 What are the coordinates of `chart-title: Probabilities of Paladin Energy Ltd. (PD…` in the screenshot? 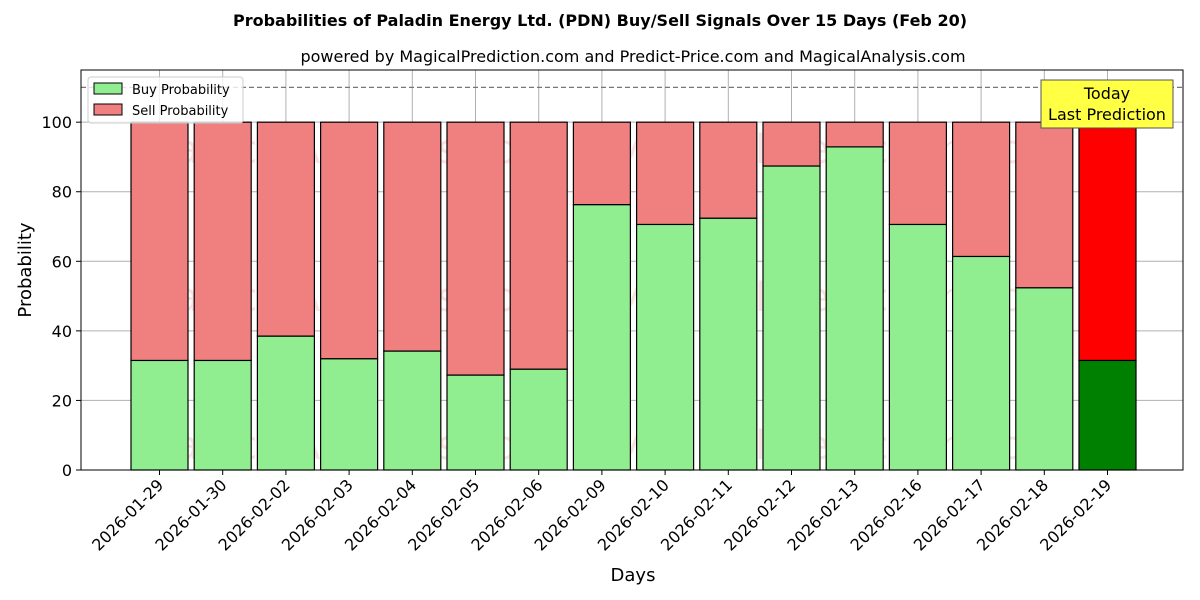 It's located at (600, 20).